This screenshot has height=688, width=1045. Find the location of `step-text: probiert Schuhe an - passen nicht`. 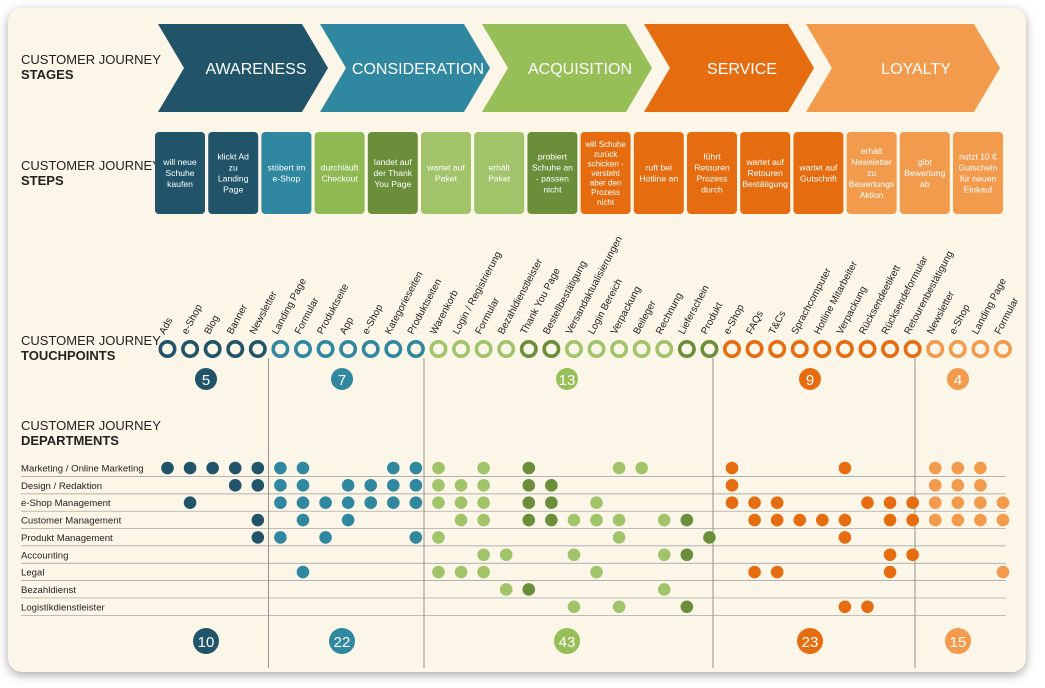

step-text: probiert Schuhe an - passen nicht is located at coordinates (552, 173).